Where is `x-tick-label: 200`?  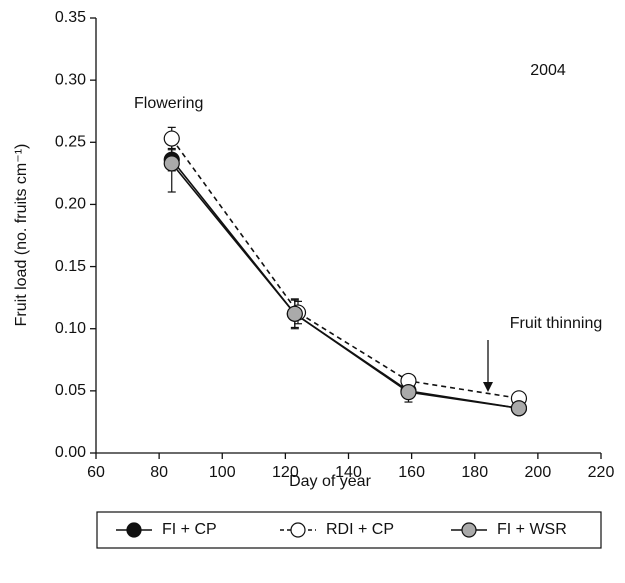
x-tick-label: 200 is located at coordinates (538, 472).